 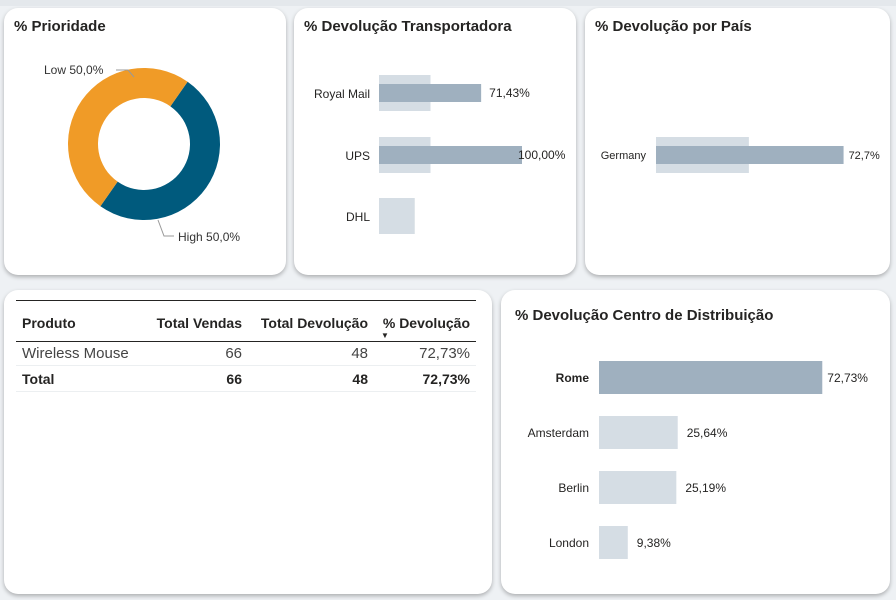 I want to click on carrier-bar-chart: 71,43% Royal Mail 100,00% UPS DHL, so click(x=435, y=141).